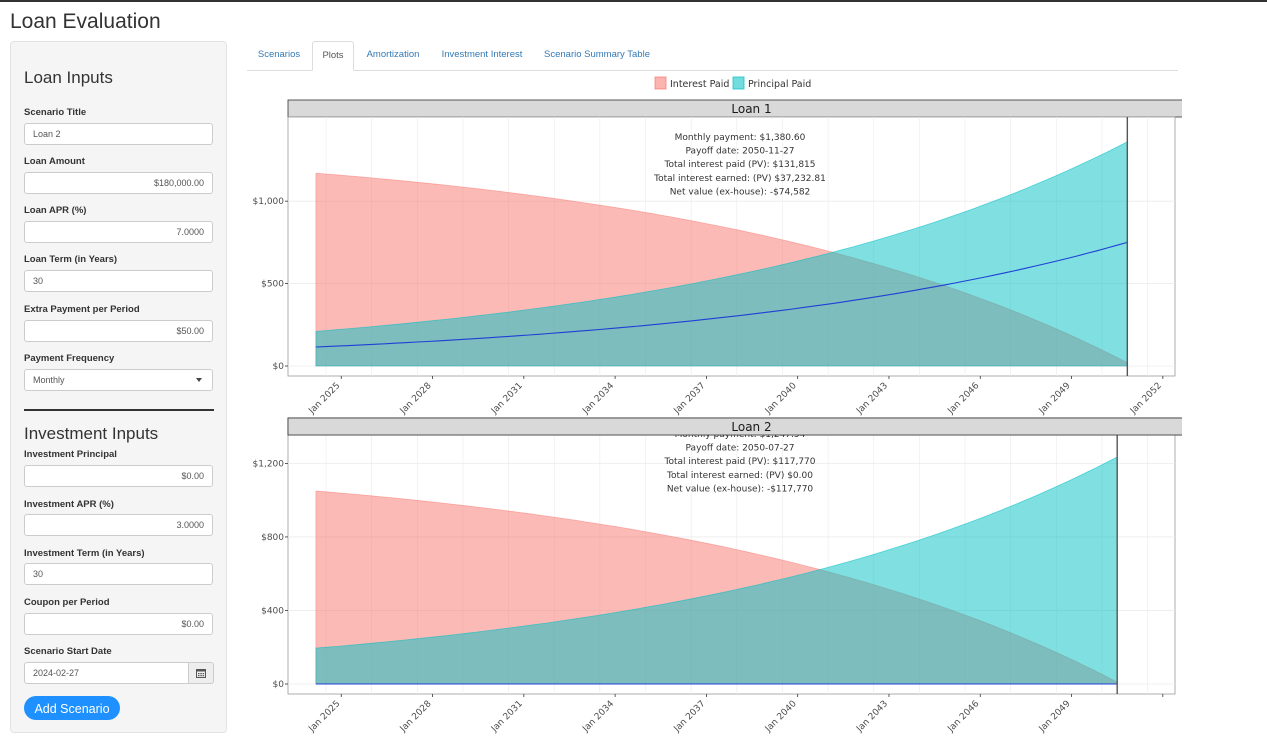  Describe the element at coordinates (598, 399) in the screenshot. I see `loan1-xtick-label: Jan 2034` at that location.